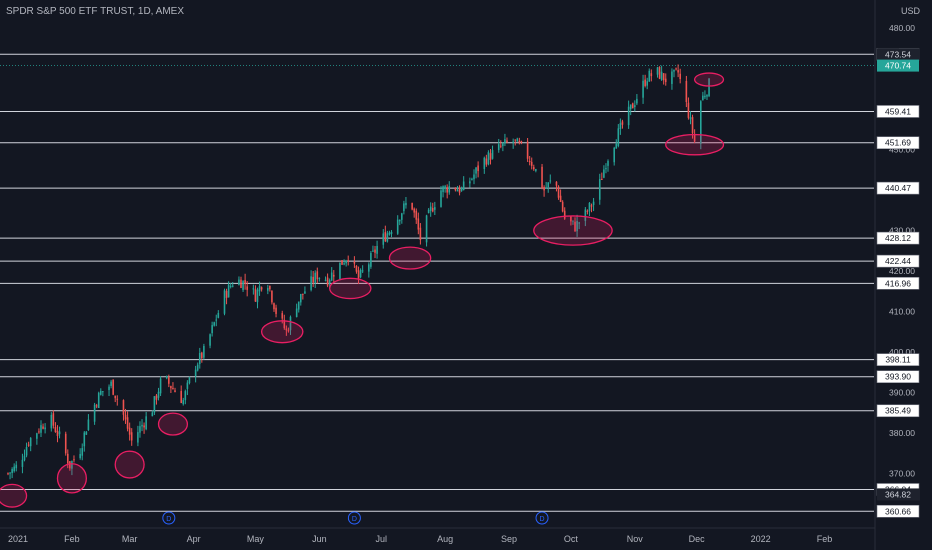 This screenshot has height=550, width=932. What do you see at coordinates (899, 494) in the screenshot?
I see `low-value-tag` at bounding box center [899, 494].